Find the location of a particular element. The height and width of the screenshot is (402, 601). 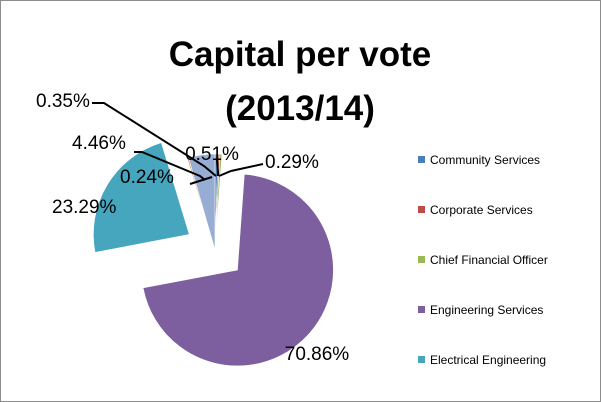

leader-lines is located at coordinates (178, 143).